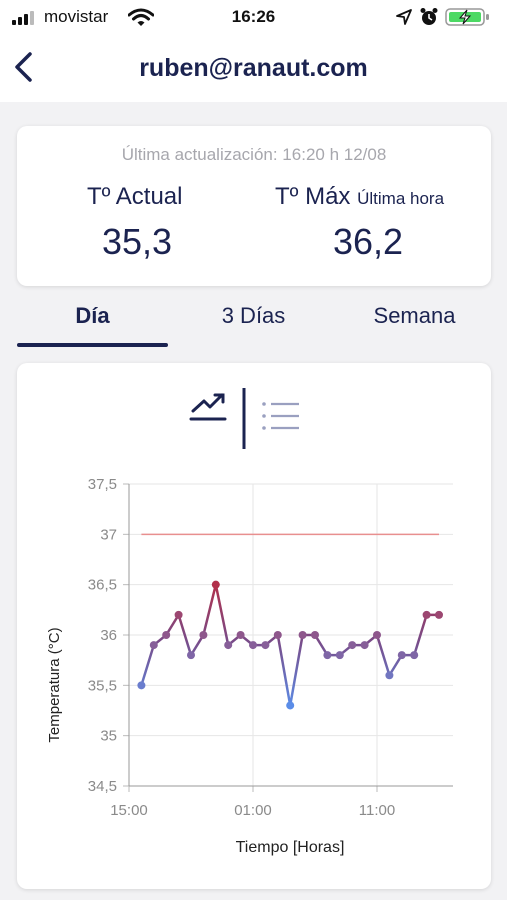 This screenshot has width=507, height=900. Describe the element at coordinates (254, 154) in the screenshot. I see `last-update-text: Última actualización: 16:20 h 12/08` at that location.